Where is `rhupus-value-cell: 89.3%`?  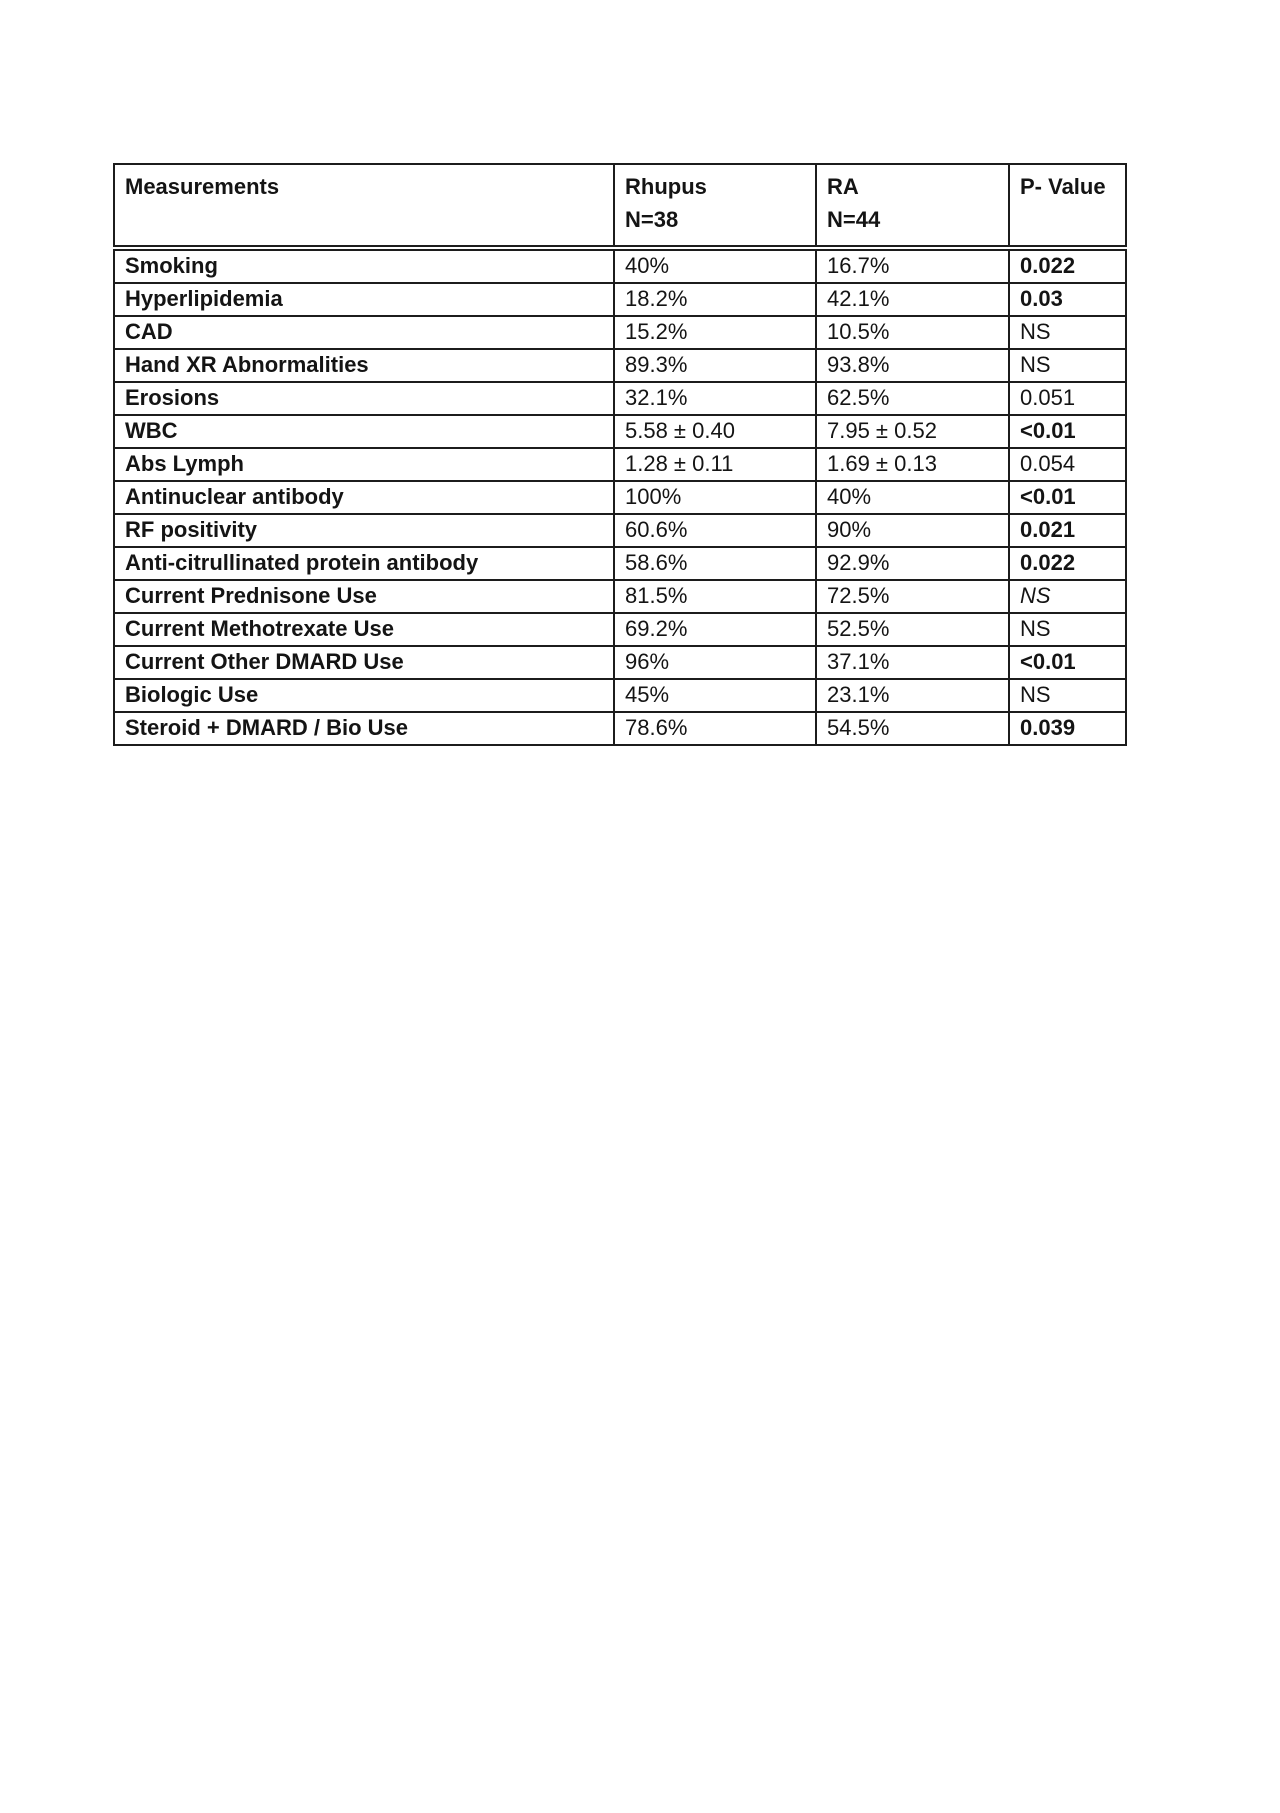 rhupus-value-cell: 89.3% is located at coordinates (715, 365).